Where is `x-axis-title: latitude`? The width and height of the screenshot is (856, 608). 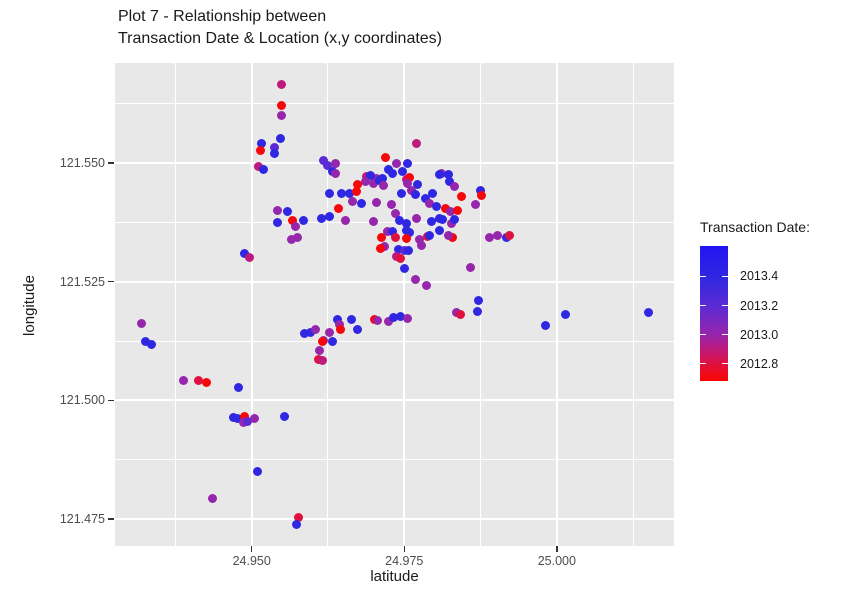 x-axis-title: latitude is located at coordinates (394, 576).